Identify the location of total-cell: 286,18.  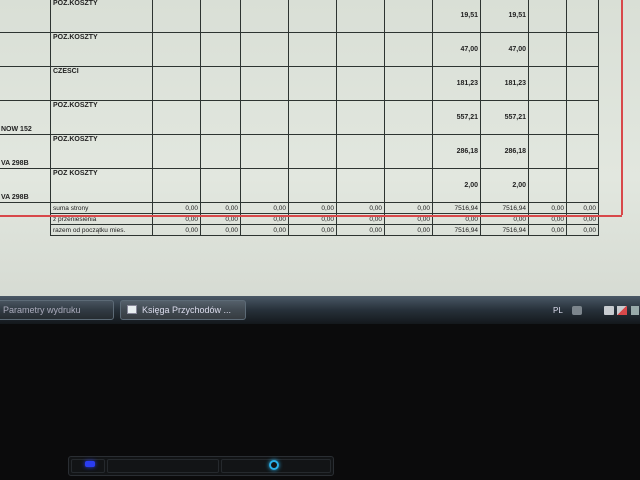
(504, 151).